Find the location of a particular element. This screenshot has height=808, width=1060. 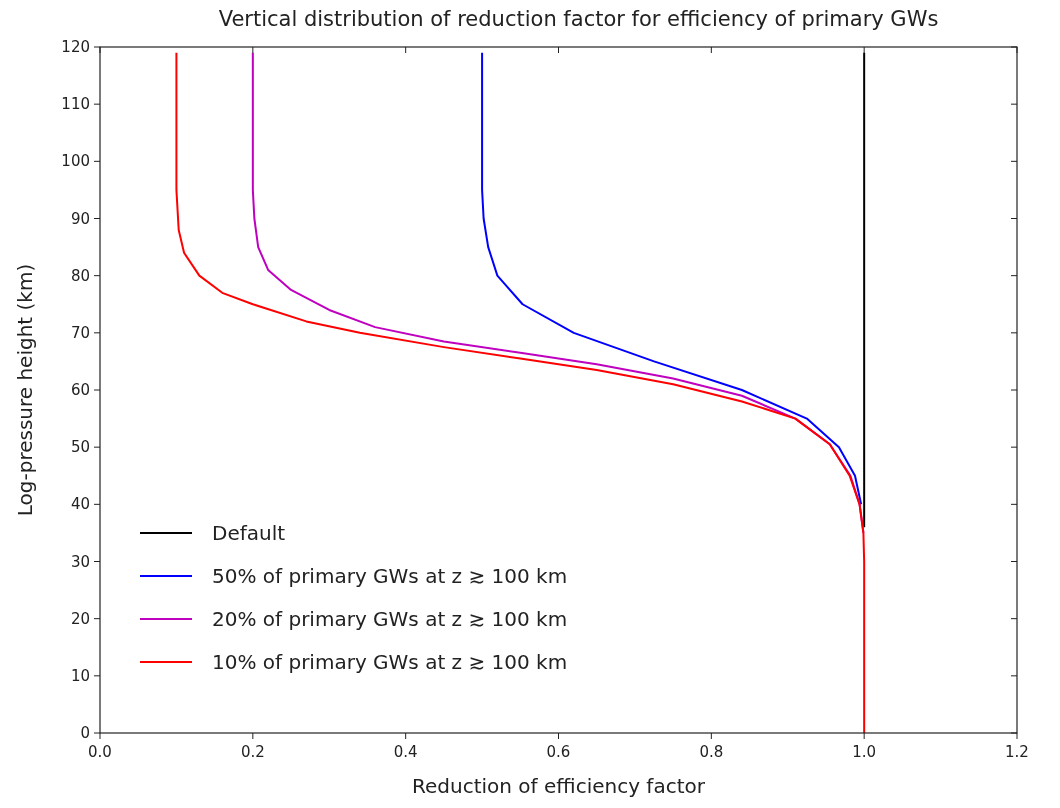

x-tick-label: 1.0 is located at coordinates (864, 752).